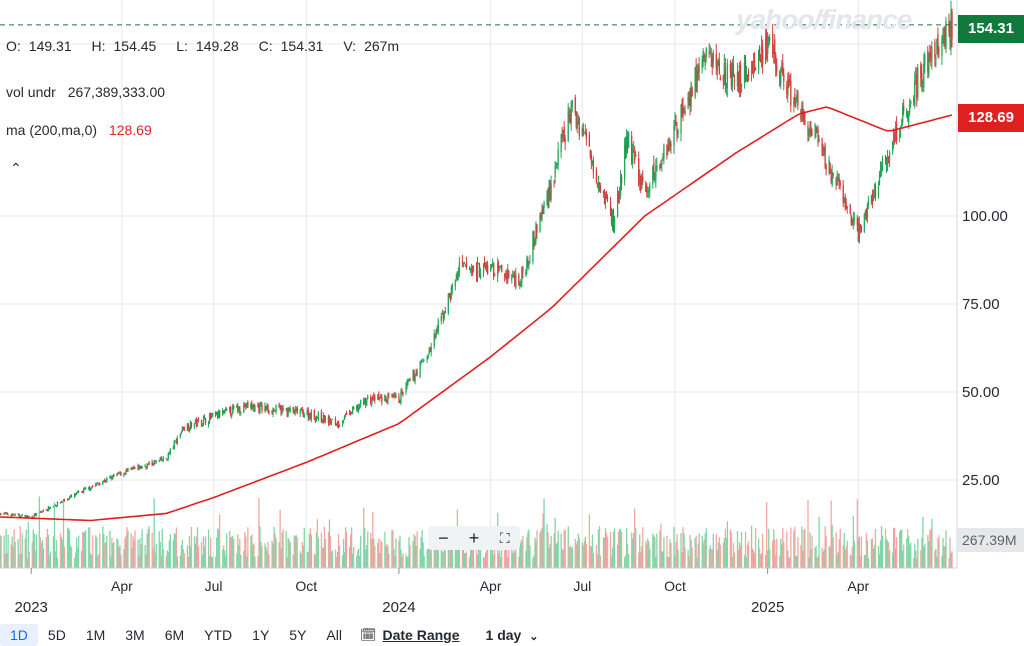 This screenshot has height=646, width=1024. Describe the element at coordinates (371, 46) in the screenshot. I see `volume-value: V: 267m` at that location.